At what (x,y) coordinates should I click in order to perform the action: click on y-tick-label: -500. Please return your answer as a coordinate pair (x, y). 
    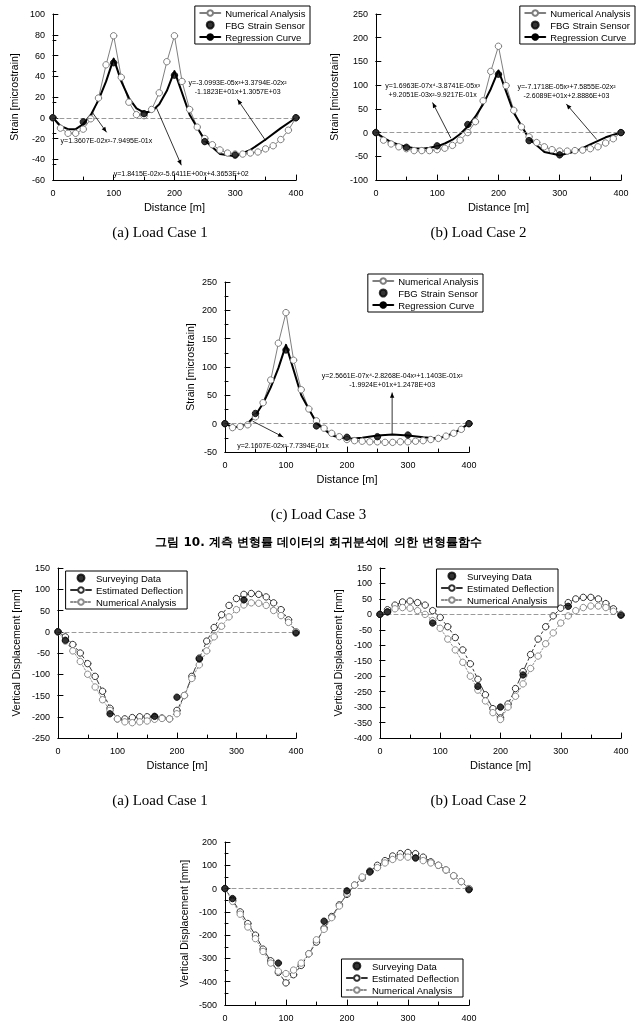
    Looking at the image, I should click on (207, 1005).